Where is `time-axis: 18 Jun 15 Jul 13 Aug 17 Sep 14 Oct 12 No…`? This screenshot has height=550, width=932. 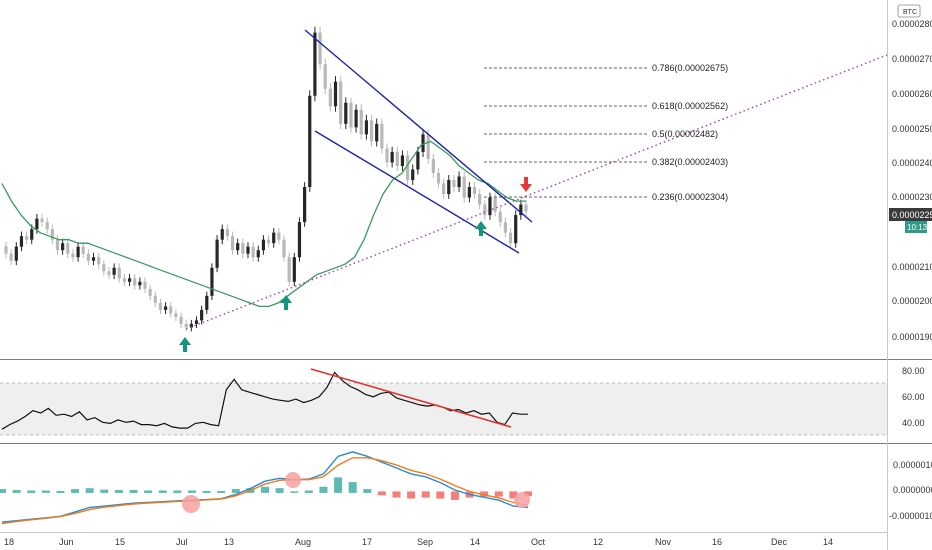 time-axis: 18 Jun 15 Jul 13 Aug 17 Sep 14 Oct 12 No… is located at coordinates (418, 542).